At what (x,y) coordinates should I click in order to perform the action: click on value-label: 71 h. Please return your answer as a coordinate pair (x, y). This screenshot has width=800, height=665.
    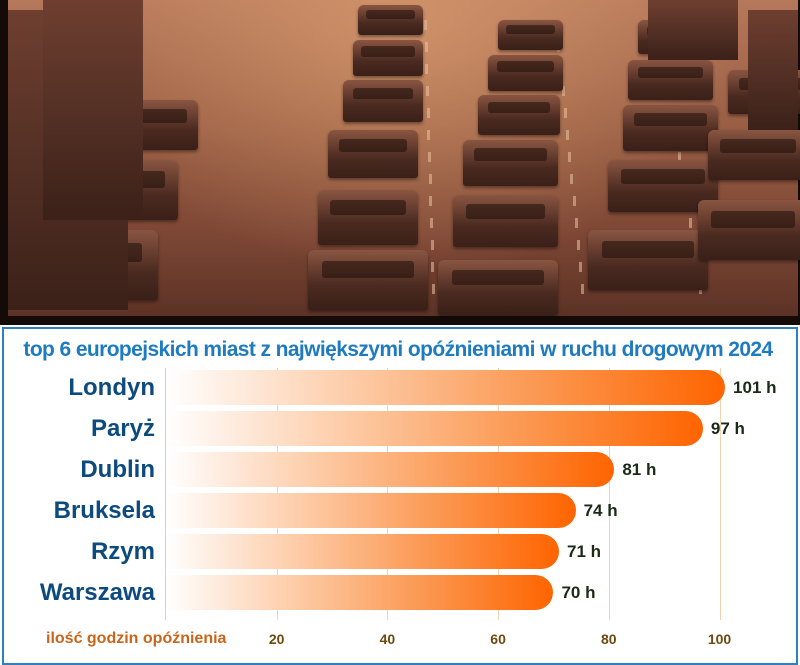
    Looking at the image, I should click on (584, 551).